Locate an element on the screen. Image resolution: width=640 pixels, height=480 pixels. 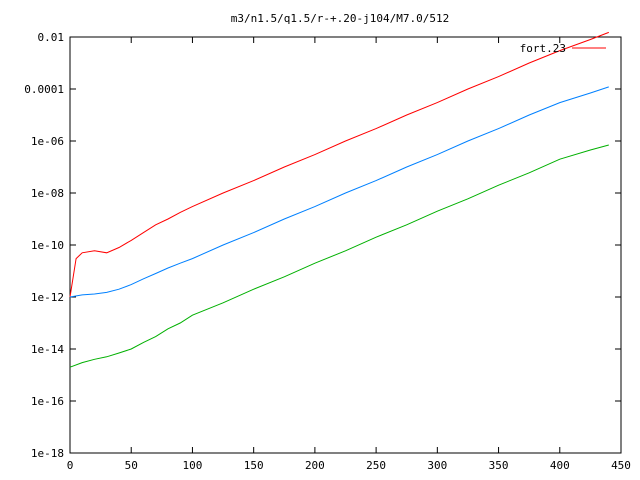
y-tick-label: 1e-08 is located at coordinates (47, 193).